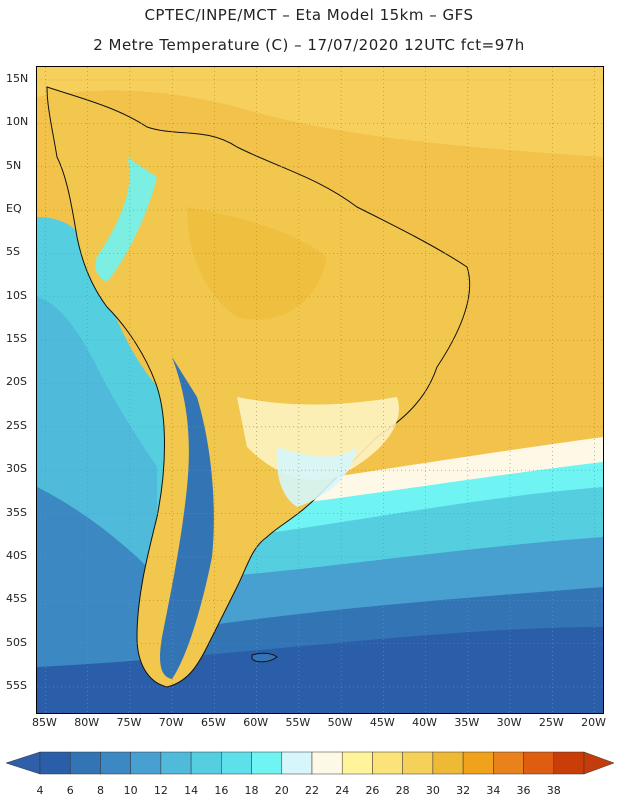 This screenshot has width=618, height=800. What do you see at coordinates (382, 722) in the screenshot?
I see `longitude-tick-label: 45W` at bounding box center [382, 722].